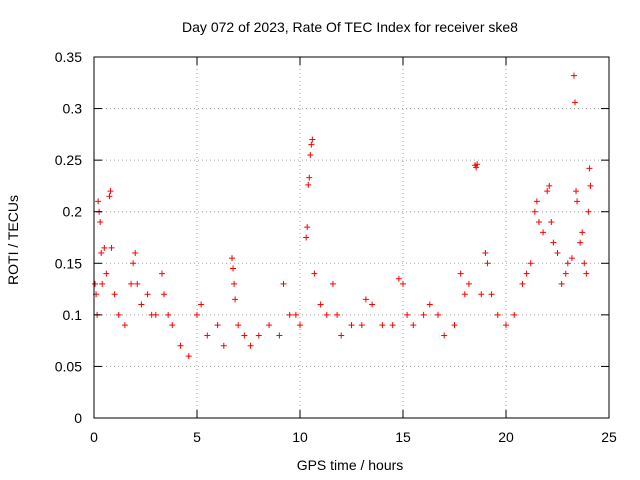 The height and width of the screenshot is (480, 640). Describe the element at coordinates (300, 437) in the screenshot. I see `x-tick-label: 10` at that location.